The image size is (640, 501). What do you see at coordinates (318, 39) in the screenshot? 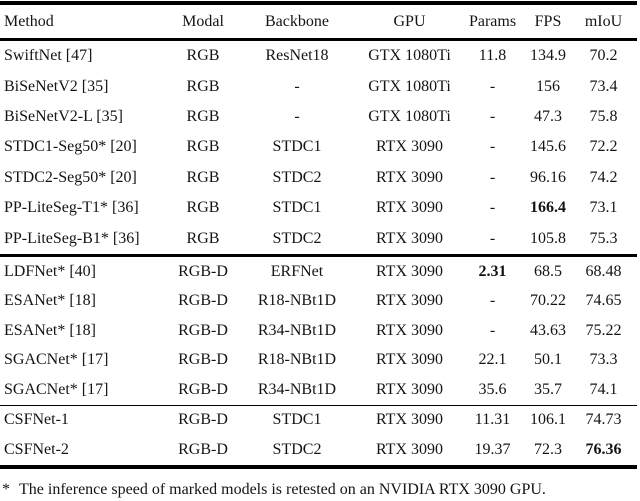
I see `header-separator` at bounding box center [318, 39].